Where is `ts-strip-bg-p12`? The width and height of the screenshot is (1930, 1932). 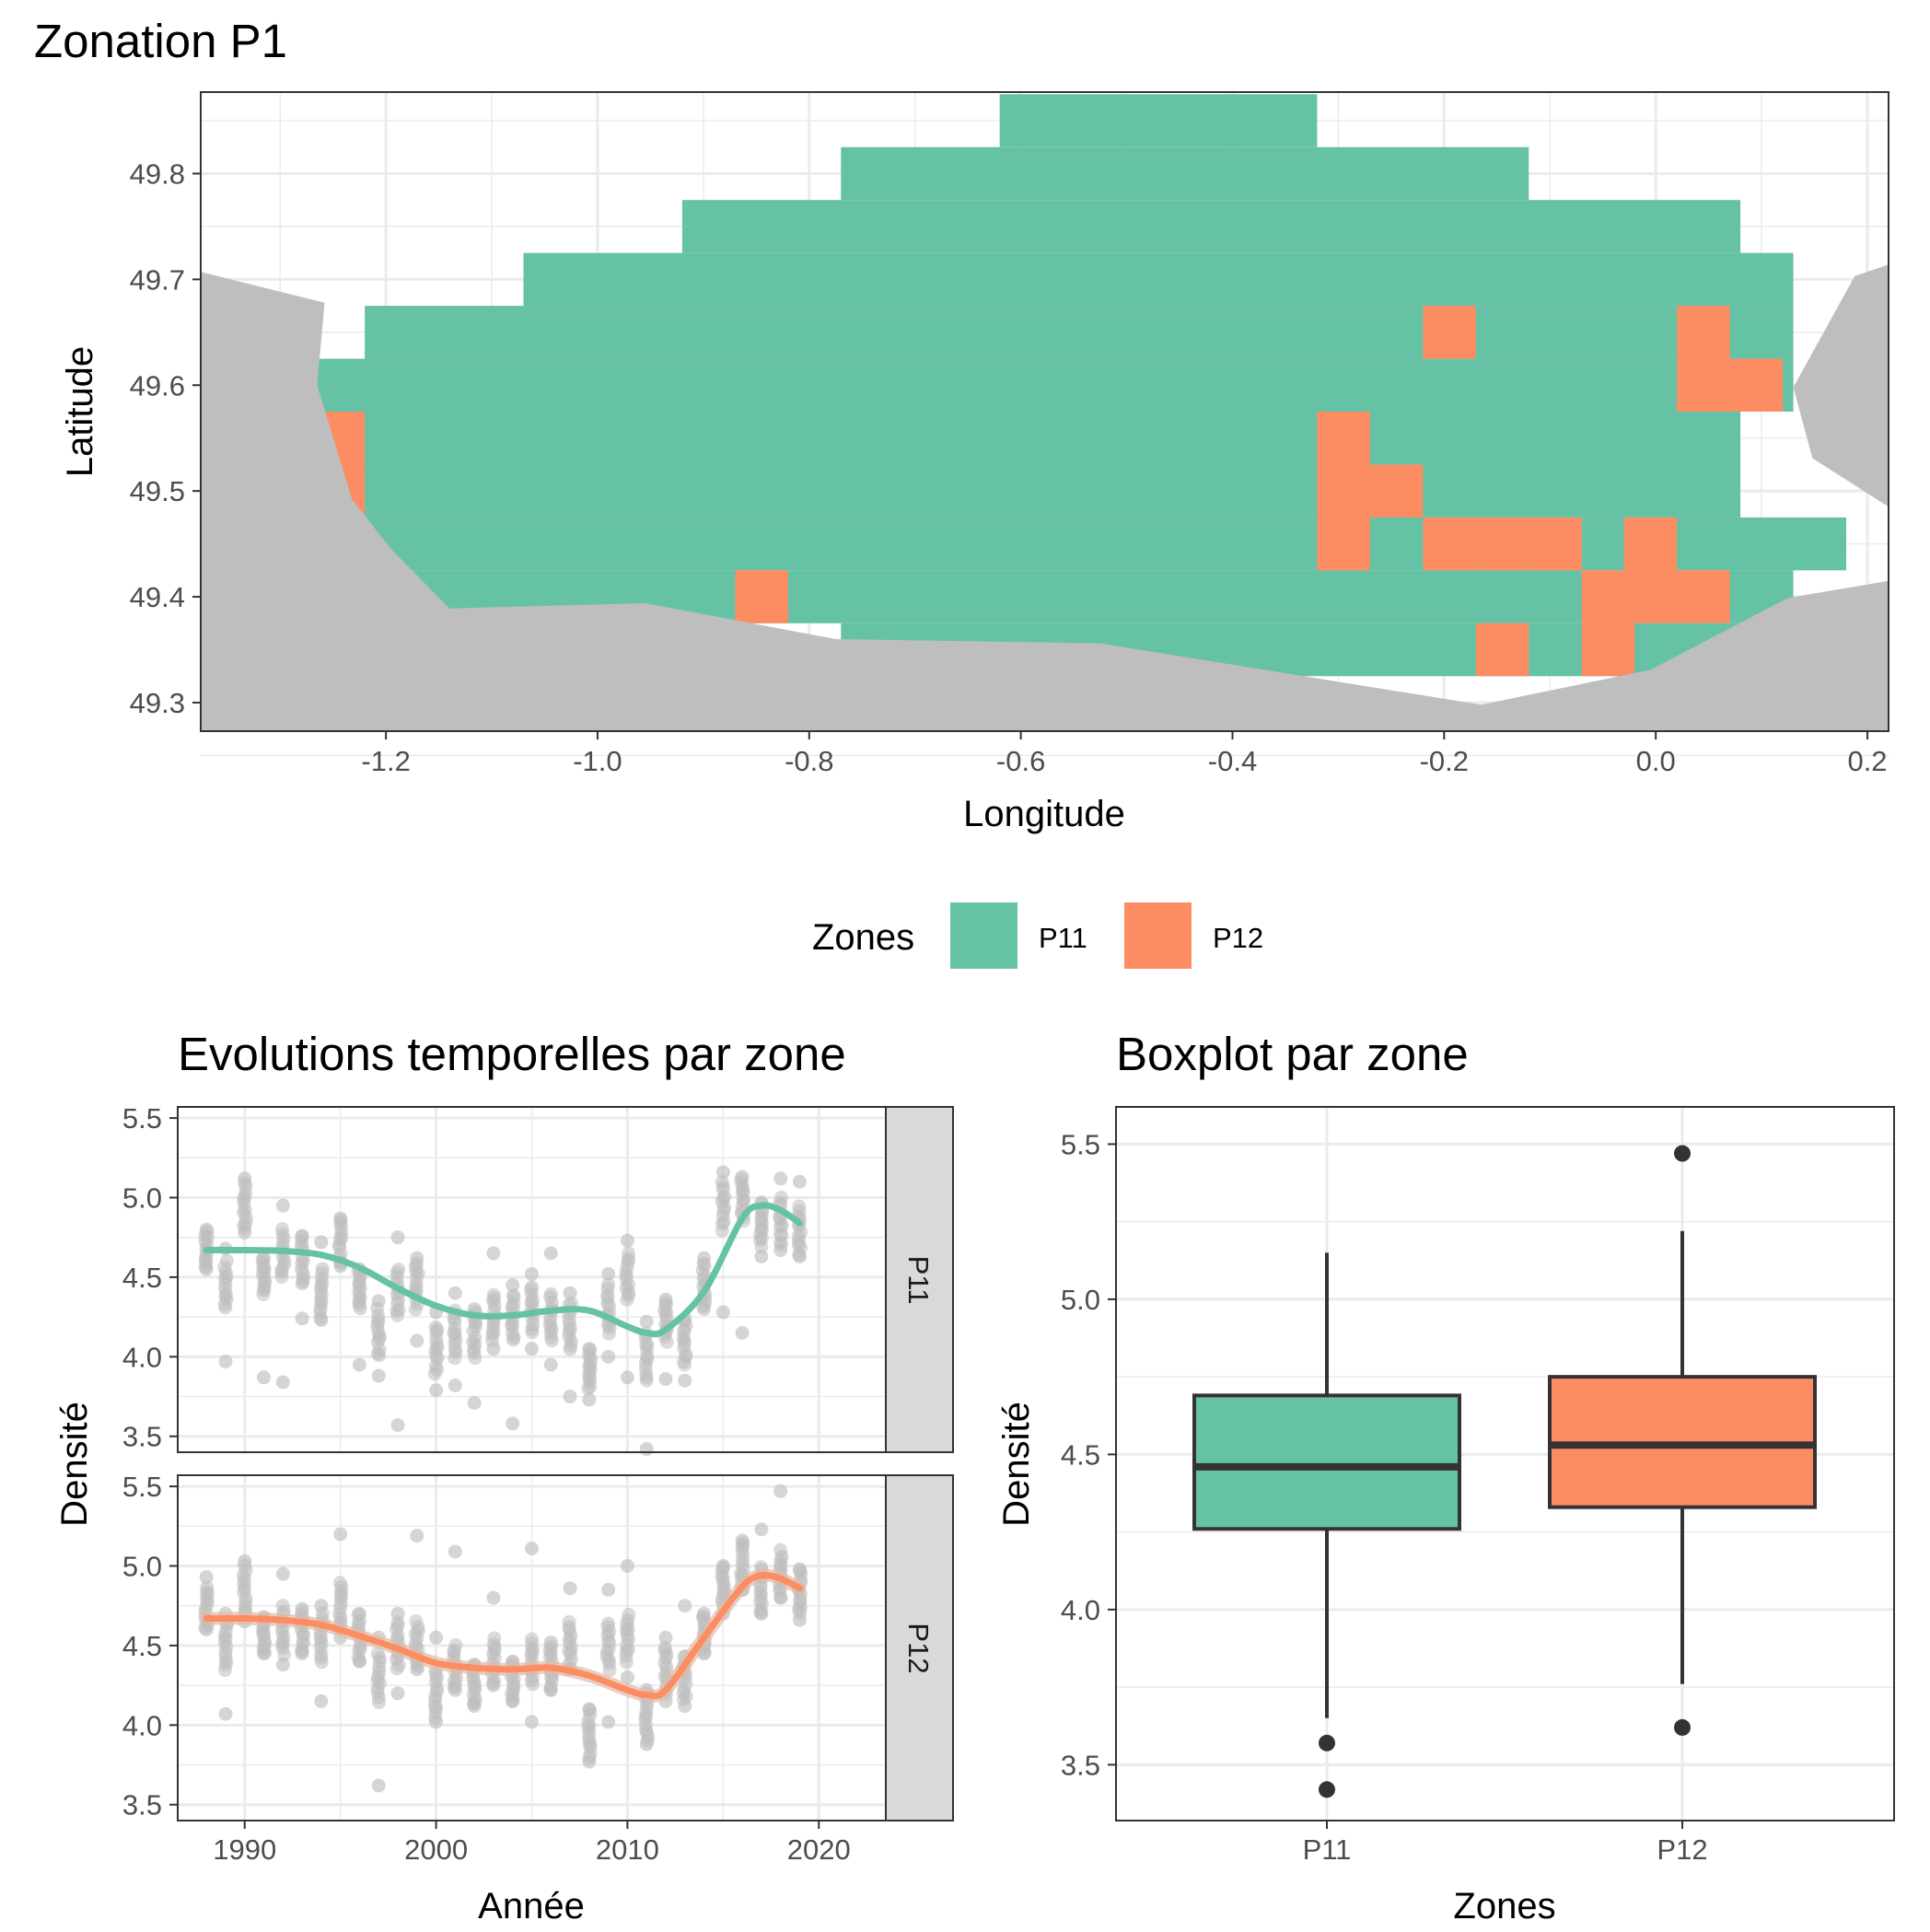 ts-strip-bg-p12 is located at coordinates (919, 1647).